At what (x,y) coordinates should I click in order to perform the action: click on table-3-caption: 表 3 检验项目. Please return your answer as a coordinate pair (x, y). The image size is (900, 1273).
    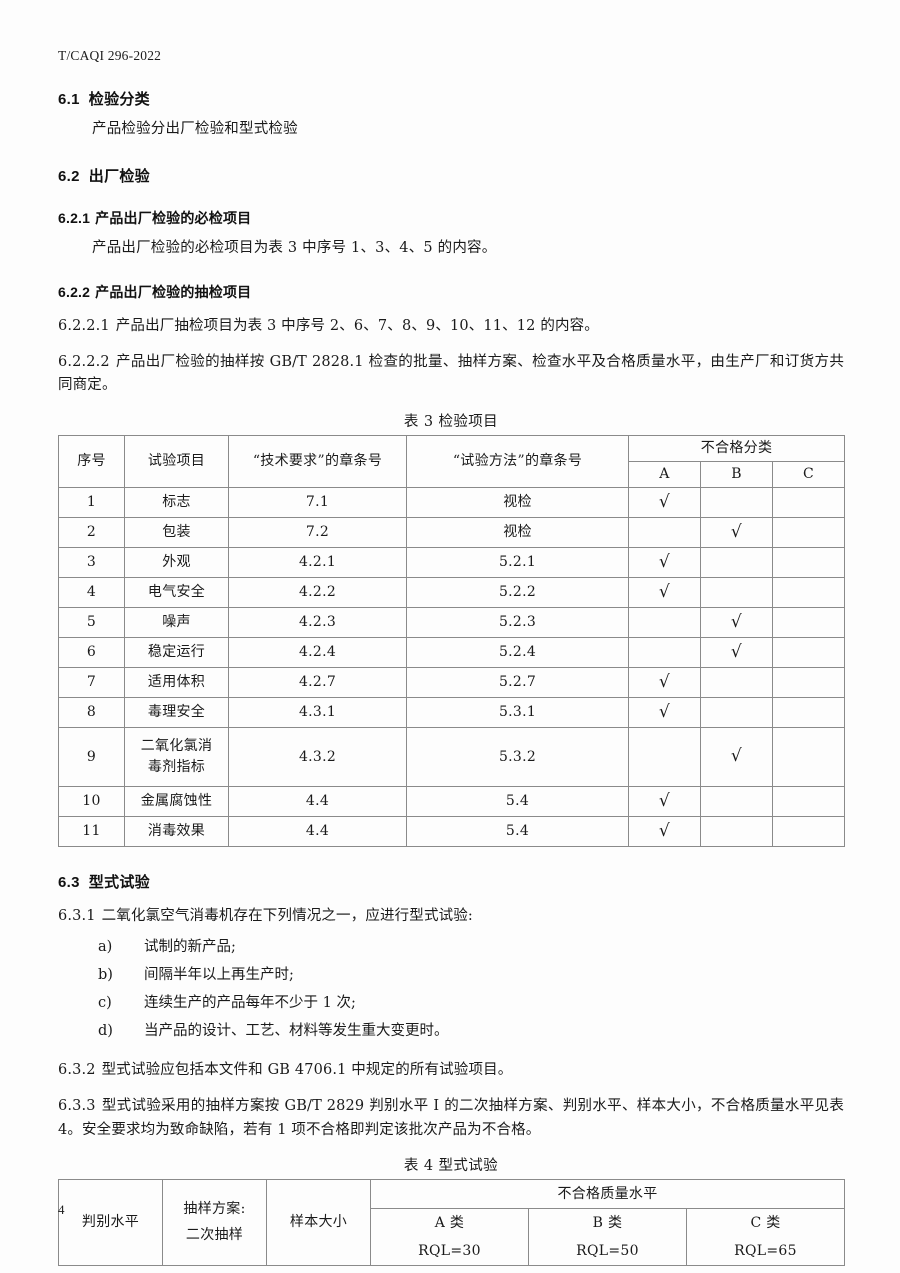
    Looking at the image, I should click on (451, 421).